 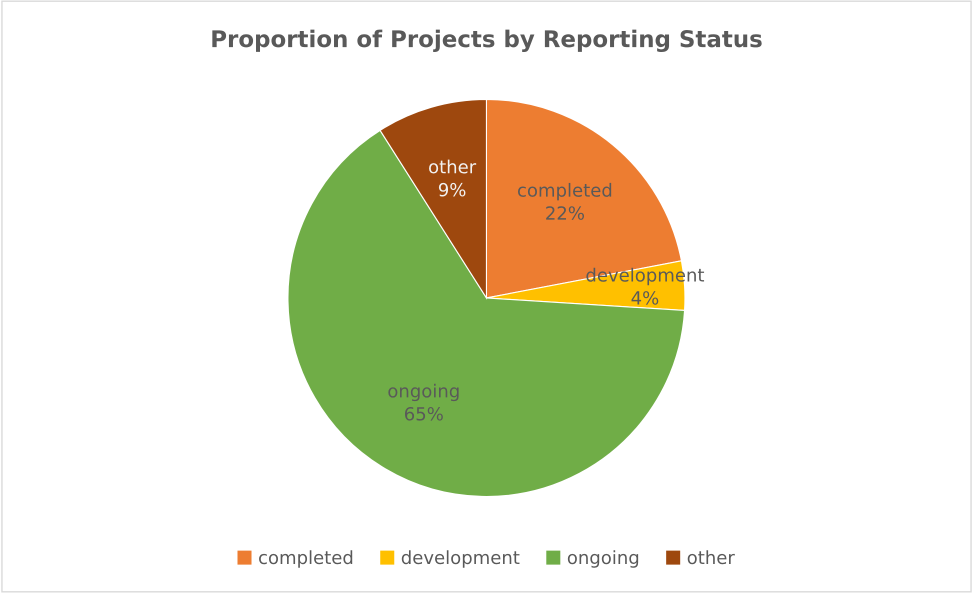 What do you see at coordinates (423, 413) in the screenshot?
I see `data-label: 65%` at bounding box center [423, 413].